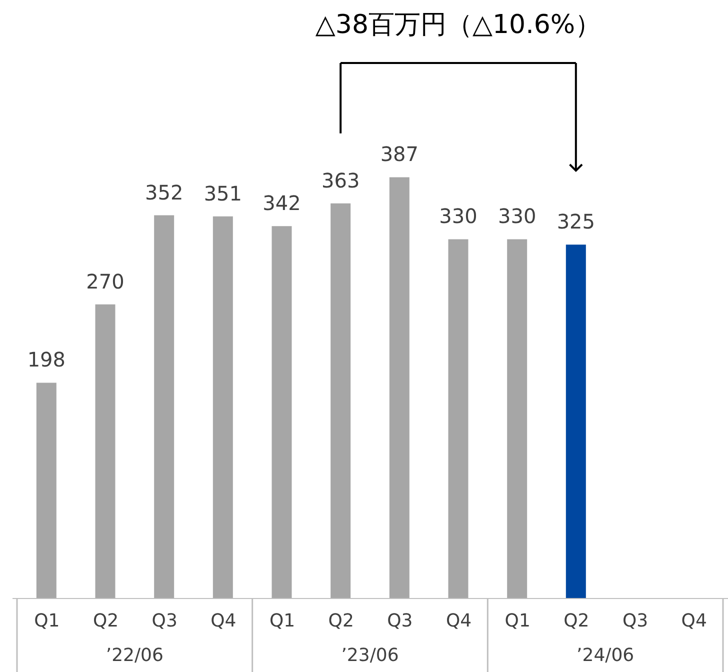  What do you see at coordinates (46, 360) in the screenshot?
I see `data-label: 198` at bounding box center [46, 360].